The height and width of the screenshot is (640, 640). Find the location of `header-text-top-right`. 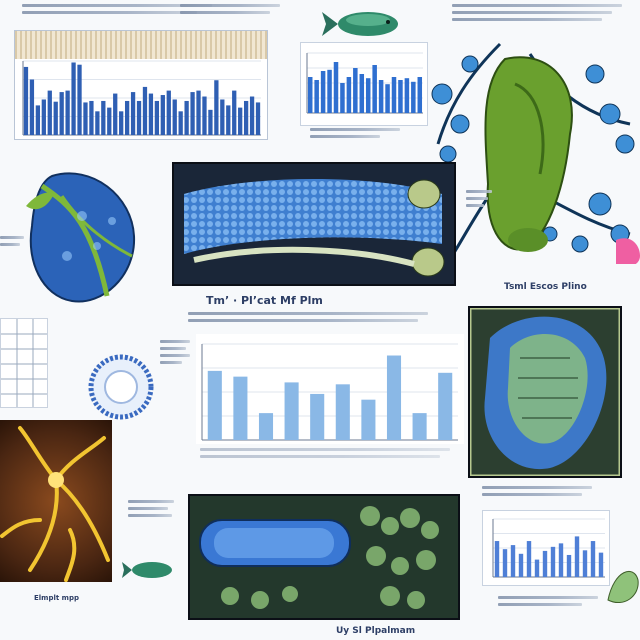

header-text-top-right is located at coordinates (542, 14).